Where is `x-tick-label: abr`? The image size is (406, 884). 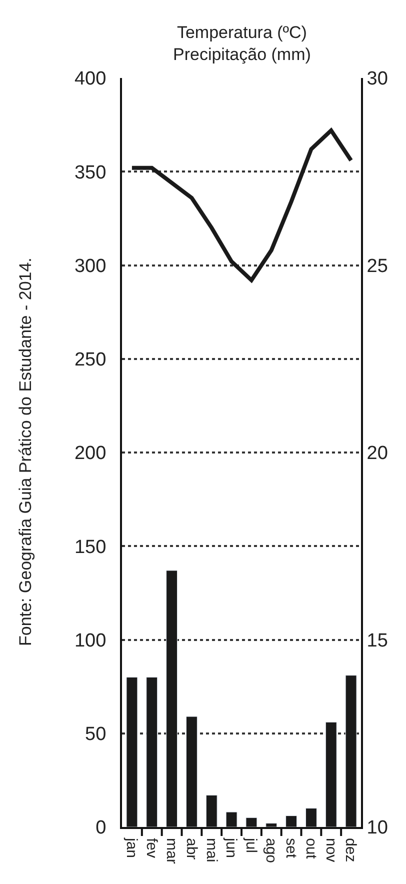
x-tick-label: abr is located at coordinates (191, 849).